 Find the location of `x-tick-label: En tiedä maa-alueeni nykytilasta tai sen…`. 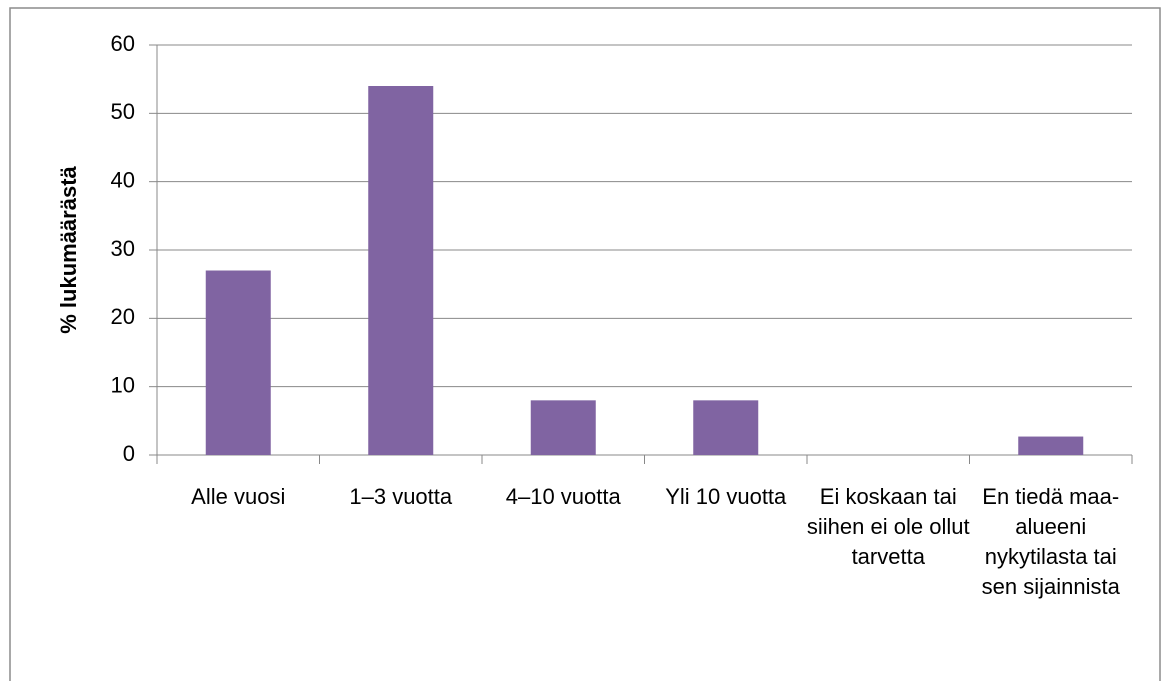

x-tick-label: En tiedä maa-alueeni nykytilasta tai sen… is located at coordinates (1050, 541).